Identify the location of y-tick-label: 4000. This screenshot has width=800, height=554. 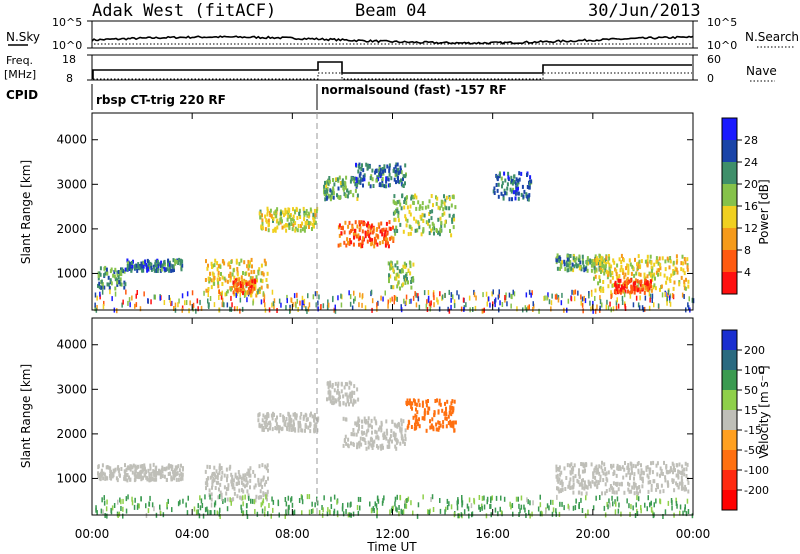
(71, 345).